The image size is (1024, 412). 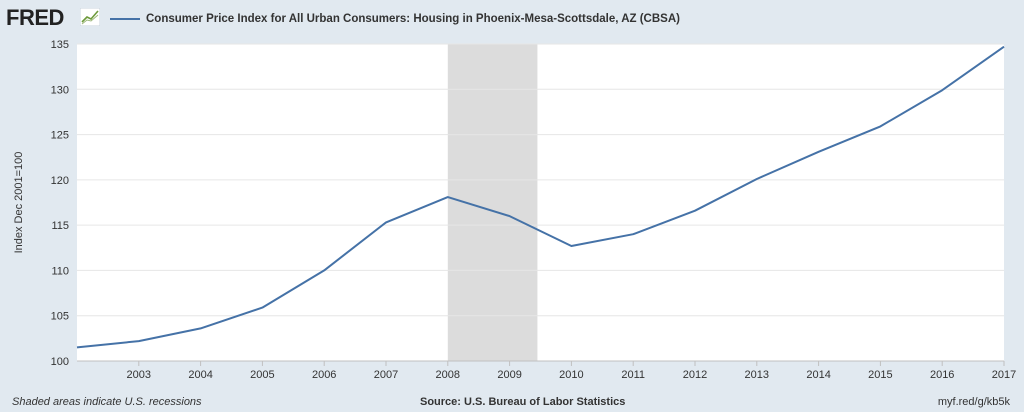 What do you see at coordinates (90, 17) in the screenshot?
I see `fred-logo-graph-icon` at bounding box center [90, 17].